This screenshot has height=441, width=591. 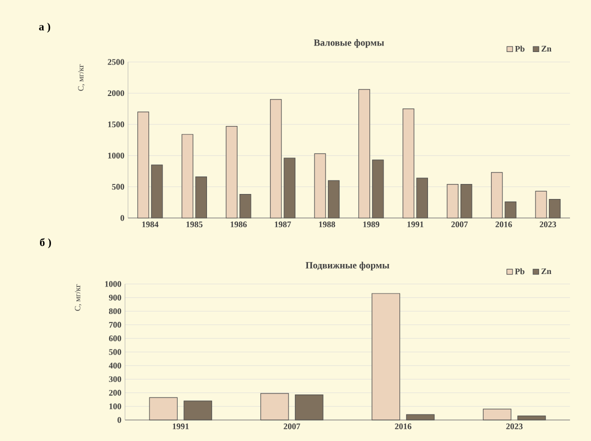 What do you see at coordinates (116, 125) in the screenshot?
I see `y-tick-label: 1500` at bounding box center [116, 125].